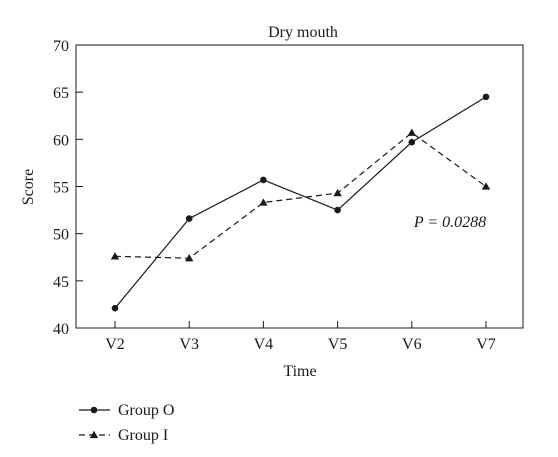 Image resolution: width=558 pixels, height=457 pixels. What do you see at coordinates (143, 435) in the screenshot?
I see `legend-label: Group I` at bounding box center [143, 435].